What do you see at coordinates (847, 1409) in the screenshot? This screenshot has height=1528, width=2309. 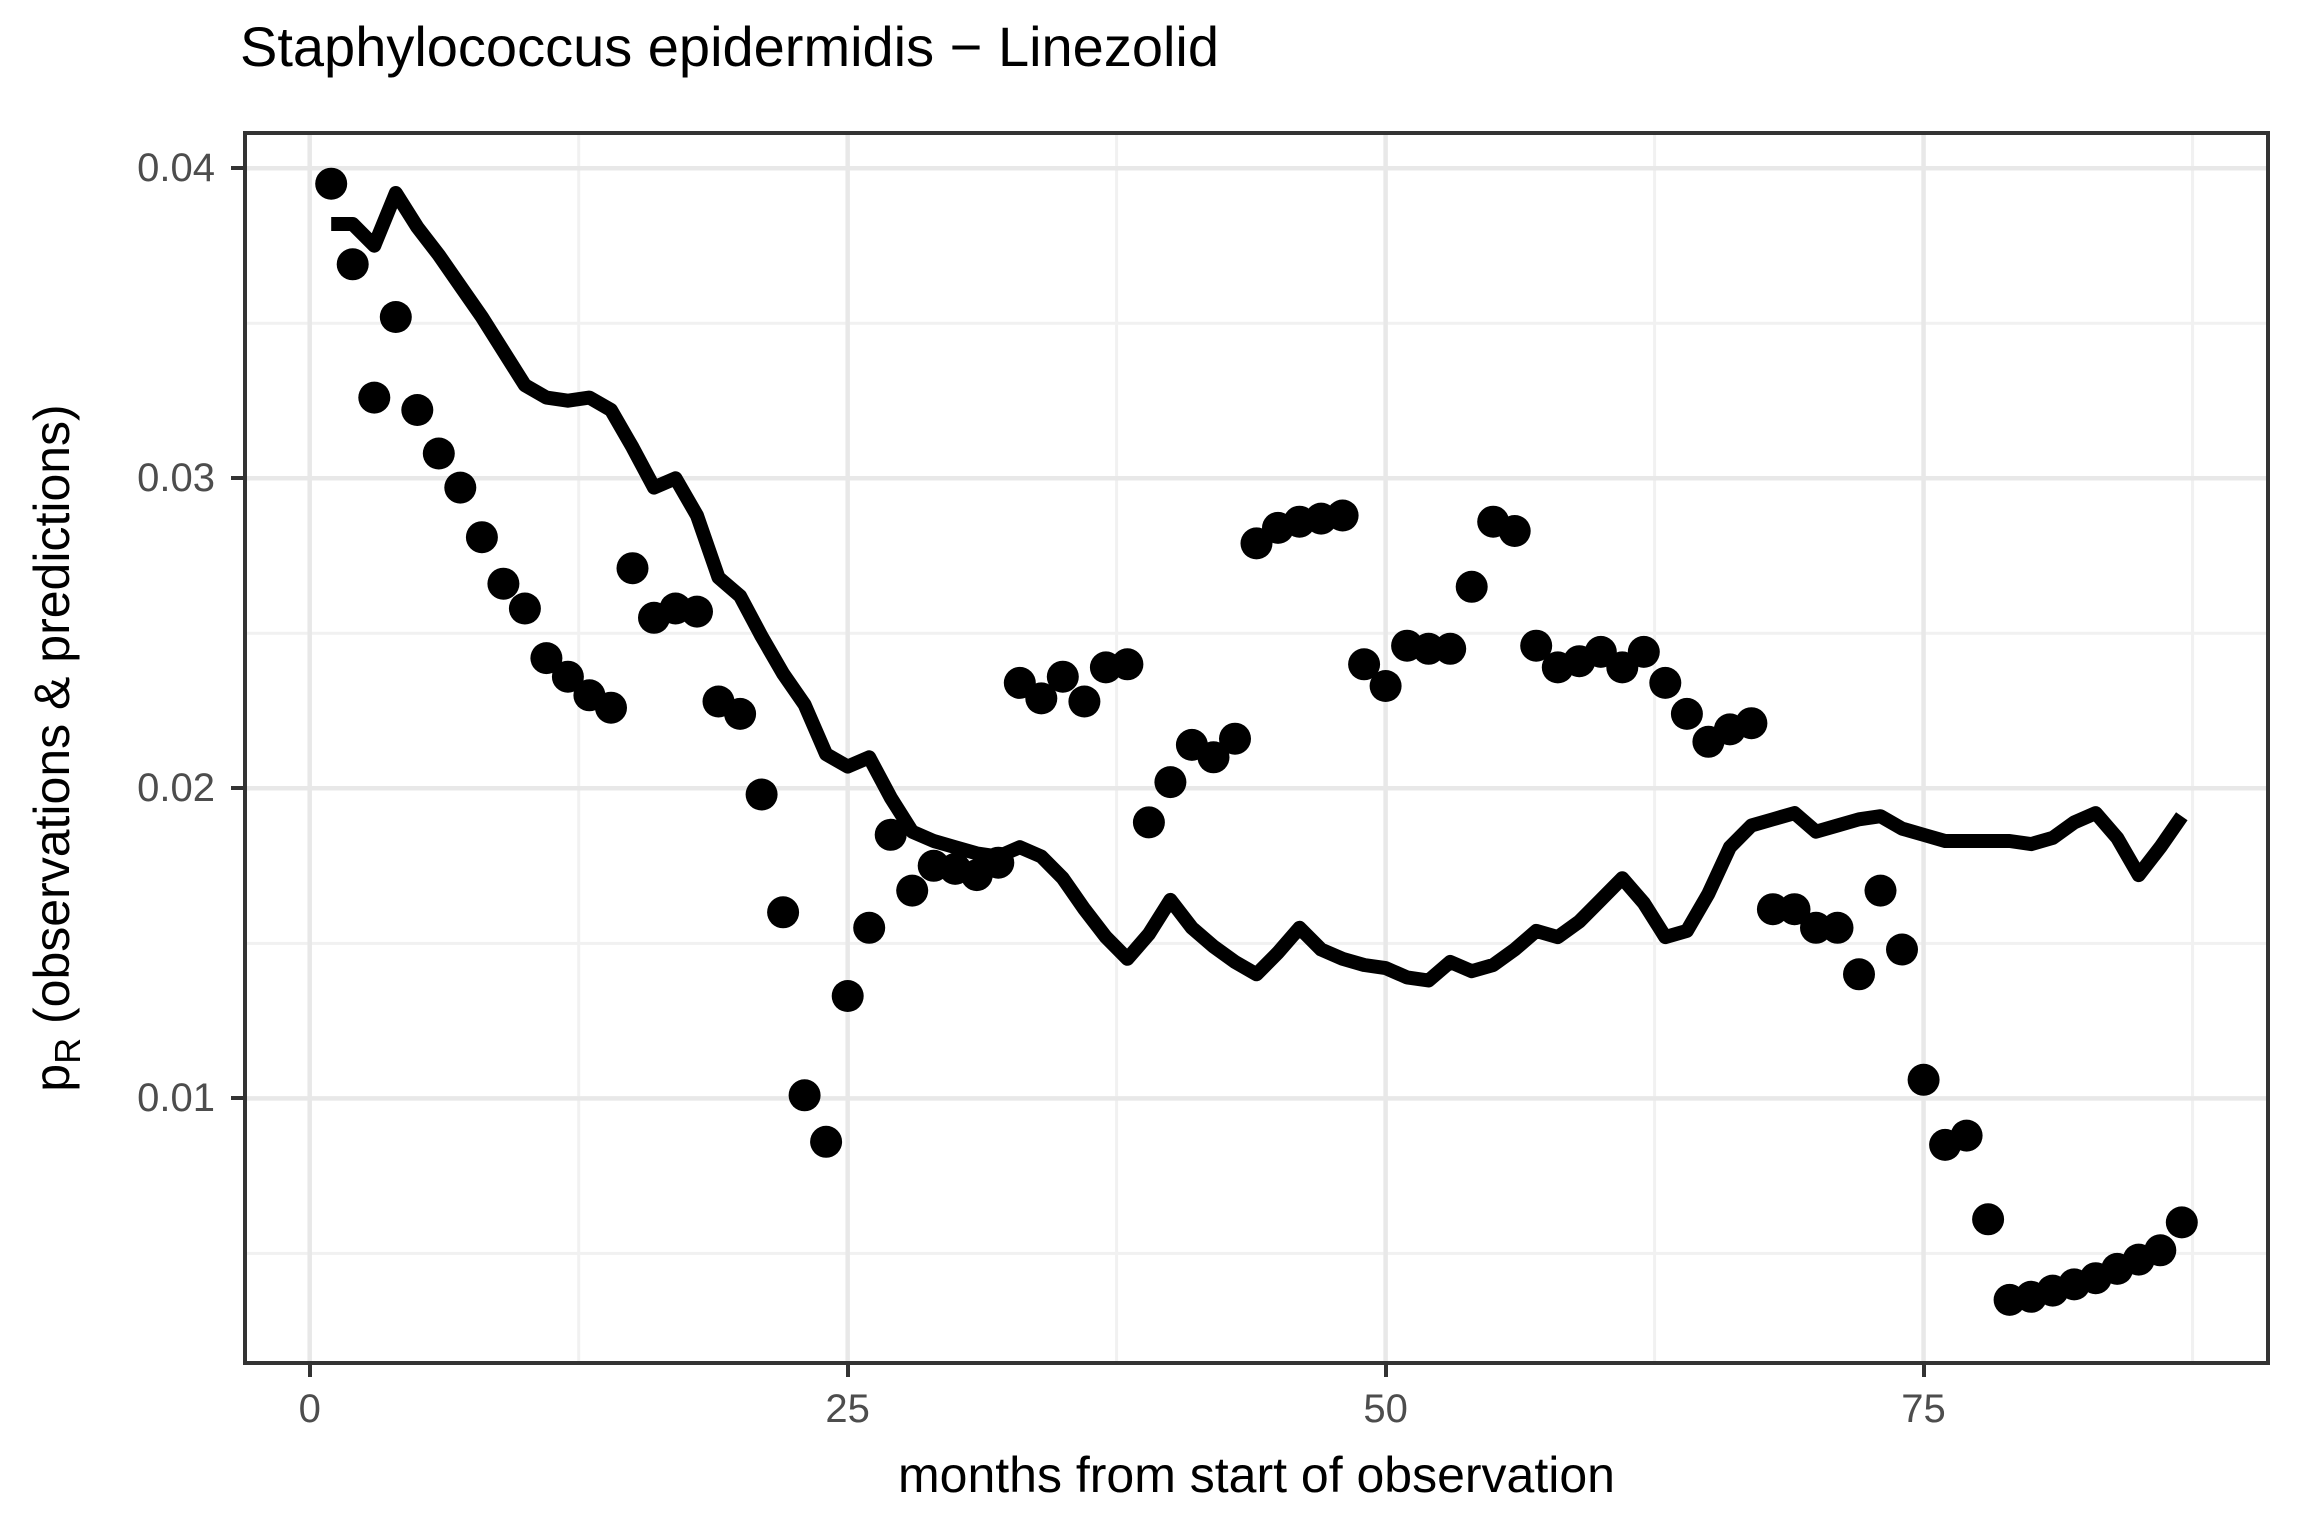 I see `x-tick-label: 25` at bounding box center [847, 1409].